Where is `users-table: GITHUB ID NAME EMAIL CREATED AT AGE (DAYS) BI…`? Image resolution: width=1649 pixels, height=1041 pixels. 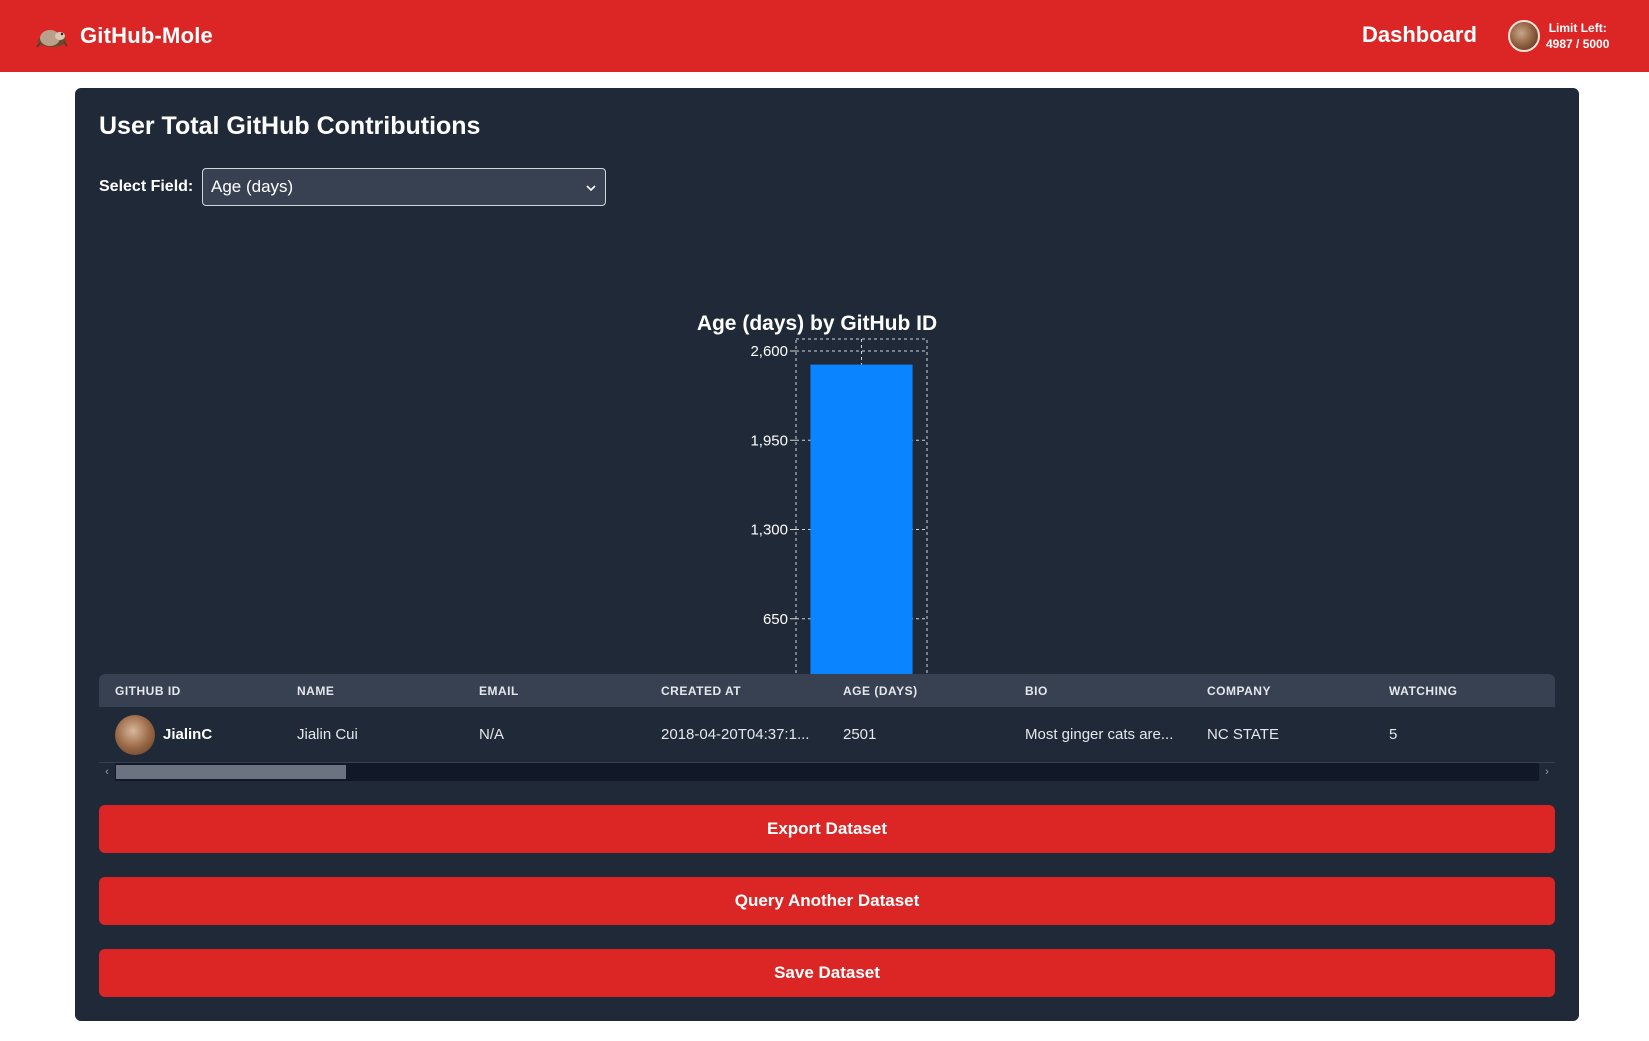
users-table: GITHUB ID NAME EMAIL CREATED AT AGE (DAYS) BI… is located at coordinates (827, 727).